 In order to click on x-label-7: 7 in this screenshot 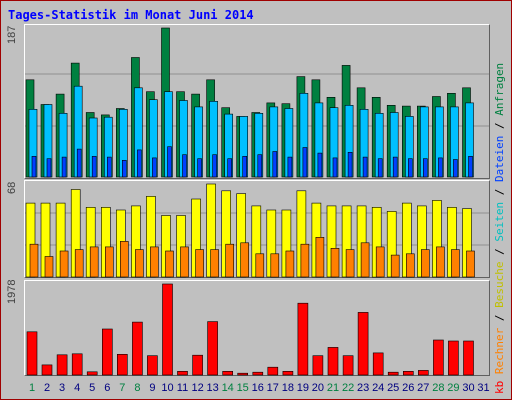, I will do `click(122, 388)`.